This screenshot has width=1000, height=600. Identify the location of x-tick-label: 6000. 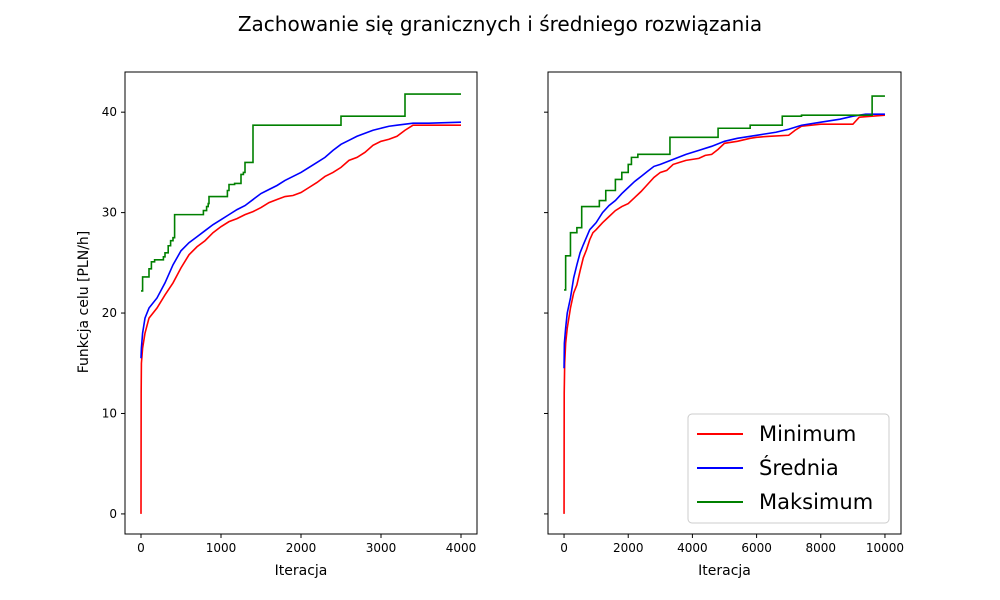
(756, 548).